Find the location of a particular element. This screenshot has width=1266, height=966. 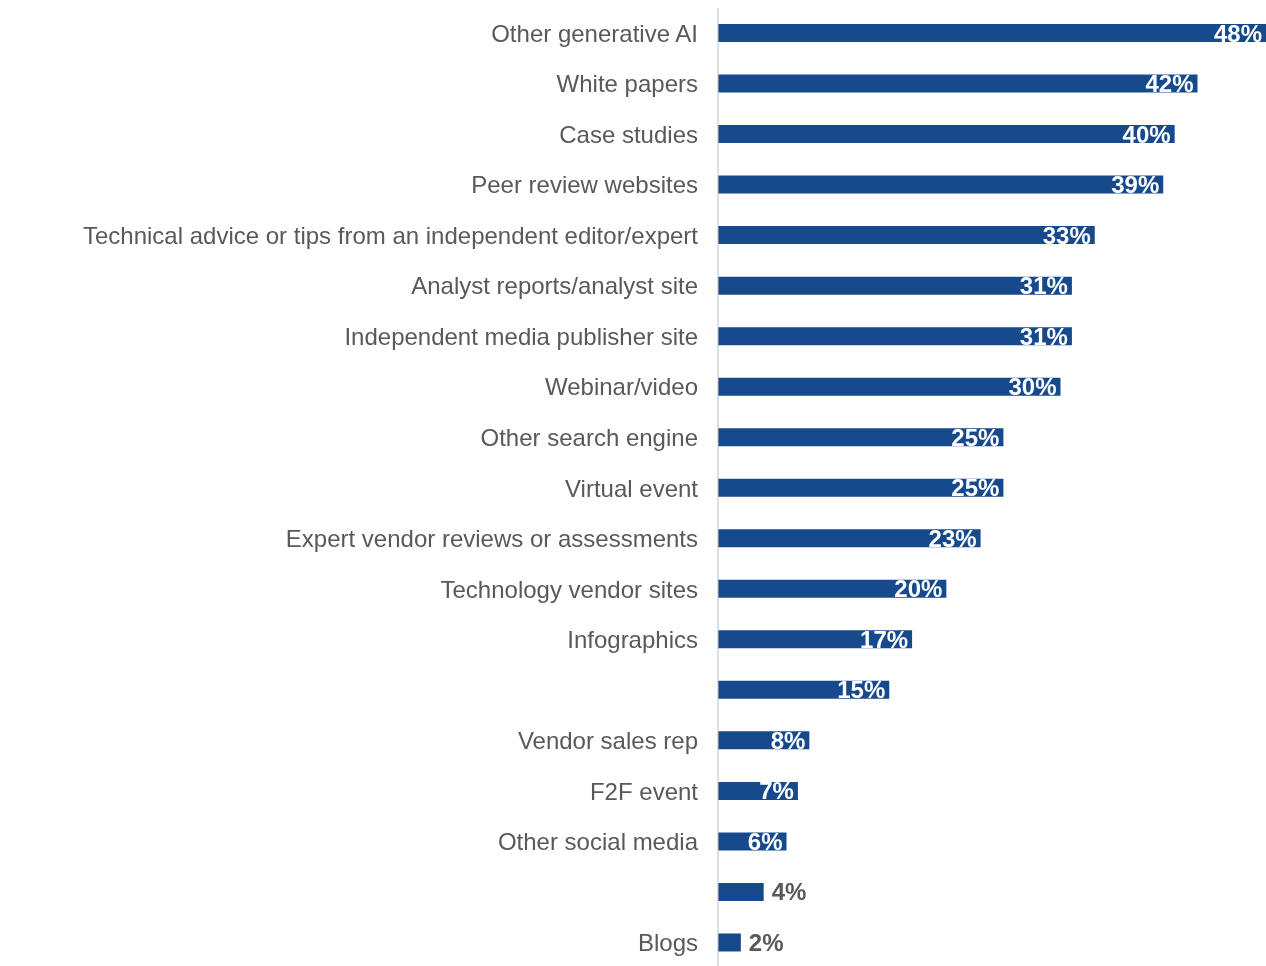

data-label: 6% is located at coordinates (765, 841).